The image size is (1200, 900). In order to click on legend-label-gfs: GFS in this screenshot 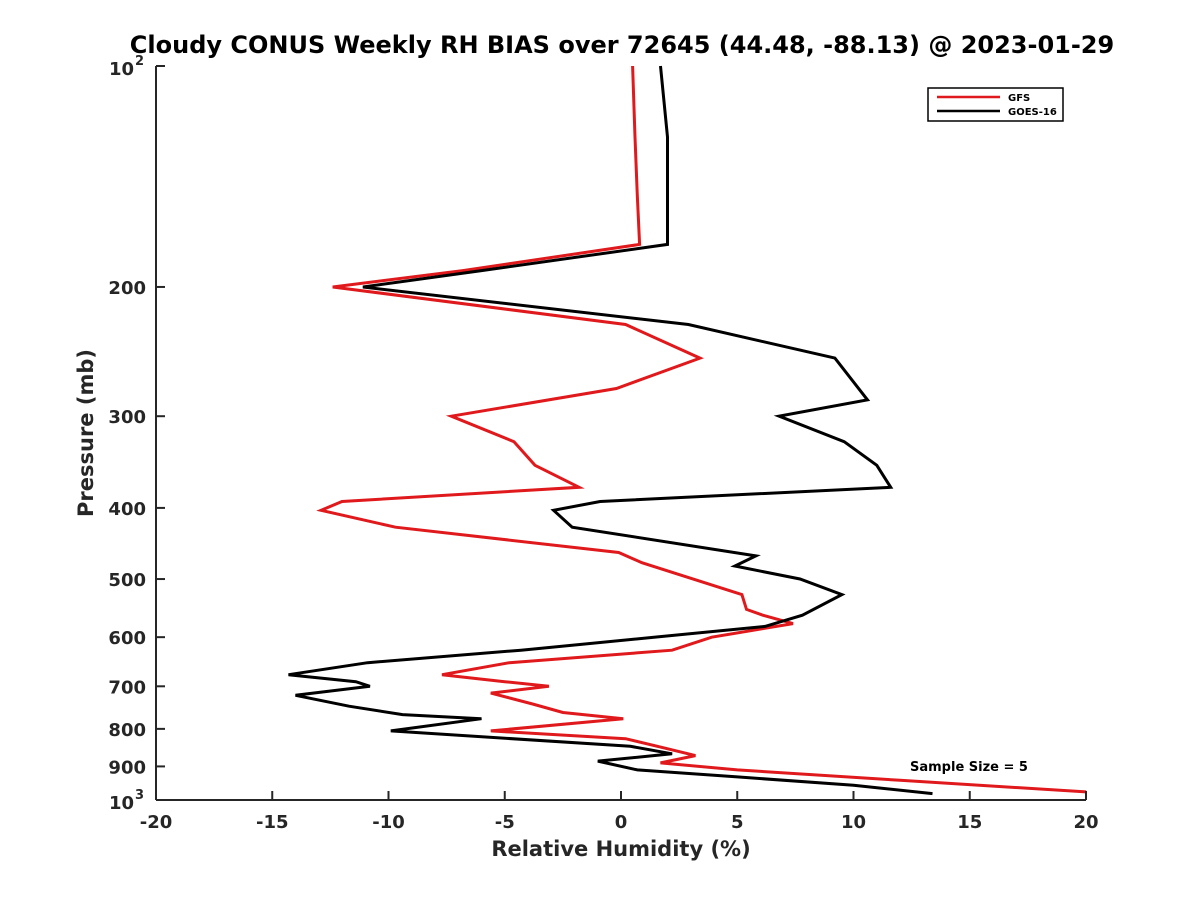, I will do `click(1019, 98)`.